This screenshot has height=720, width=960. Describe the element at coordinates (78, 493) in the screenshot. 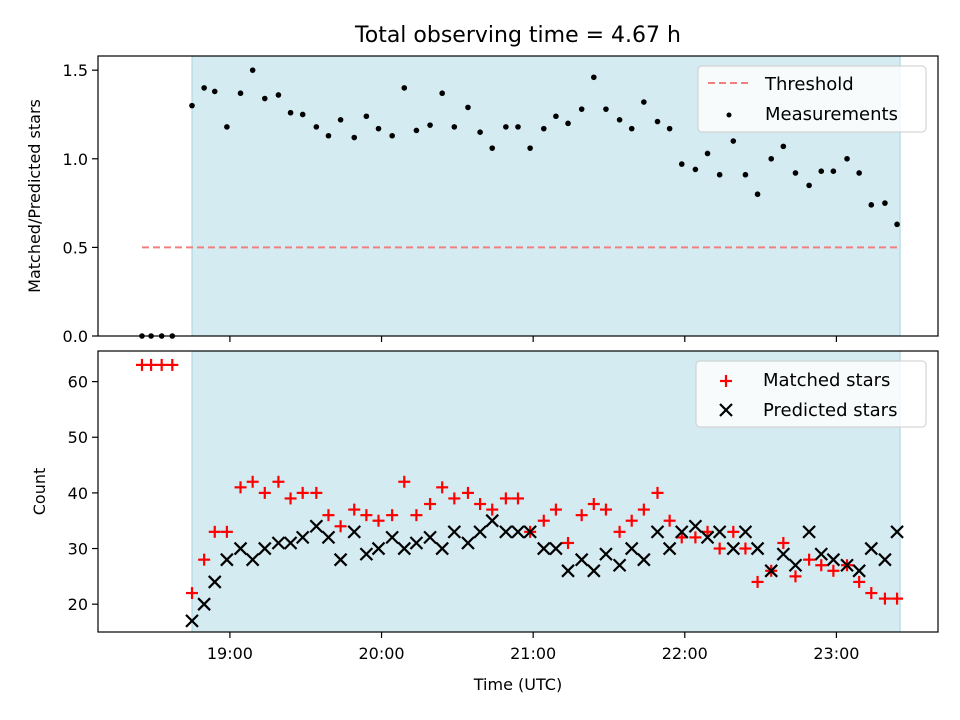

I see `ytick-label: 40` at that location.